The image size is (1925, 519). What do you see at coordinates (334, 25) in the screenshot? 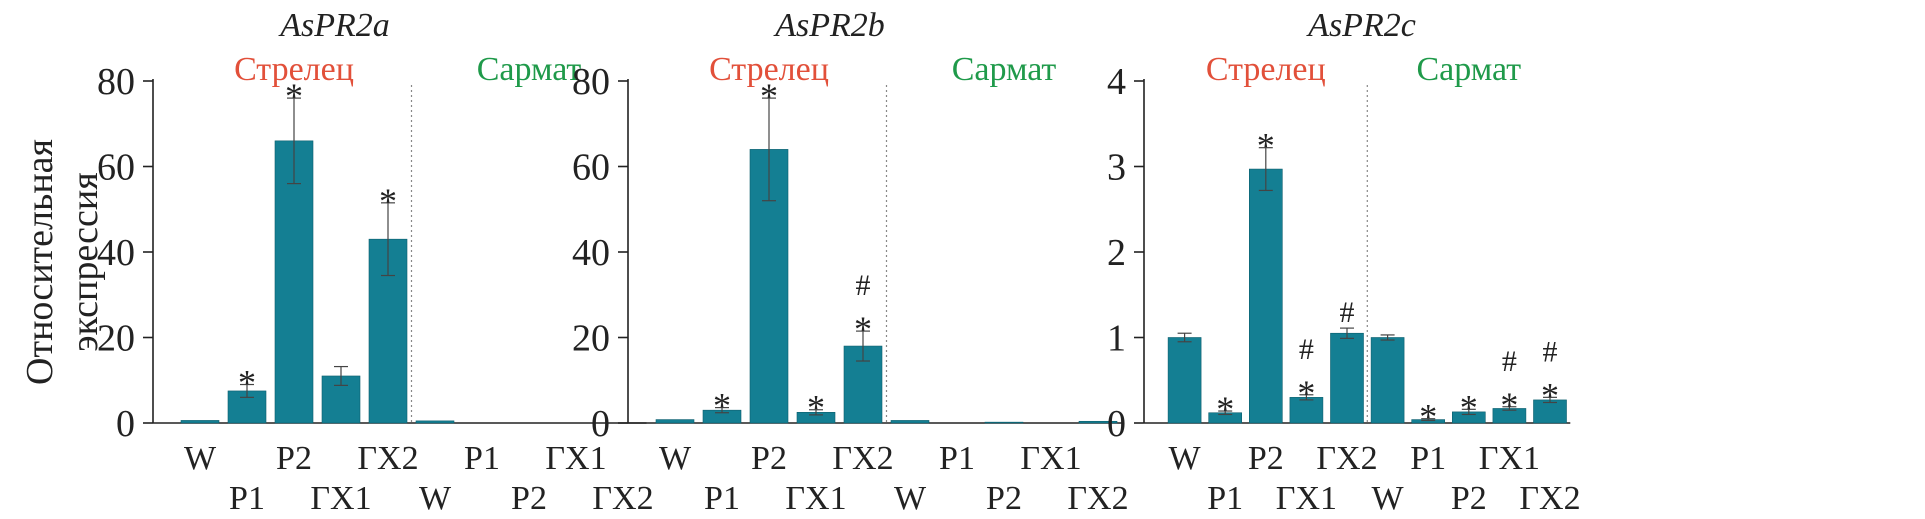
I see `panel-title: AsPR2a` at bounding box center [334, 25].